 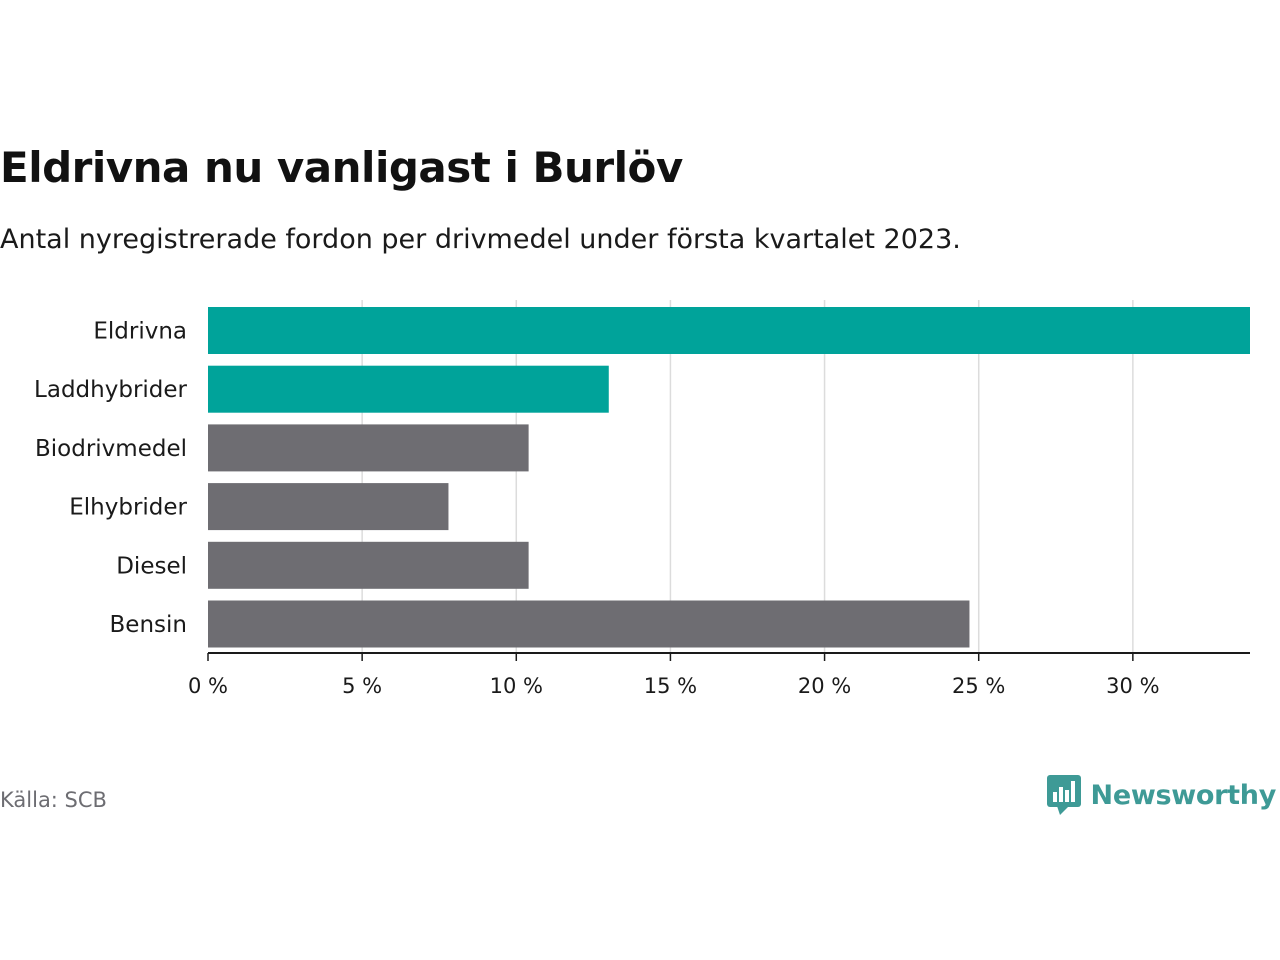 What do you see at coordinates (1183, 795) in the screenshot?
I see `brand-name: Newsworthy` at bounding box center [1183, 795].